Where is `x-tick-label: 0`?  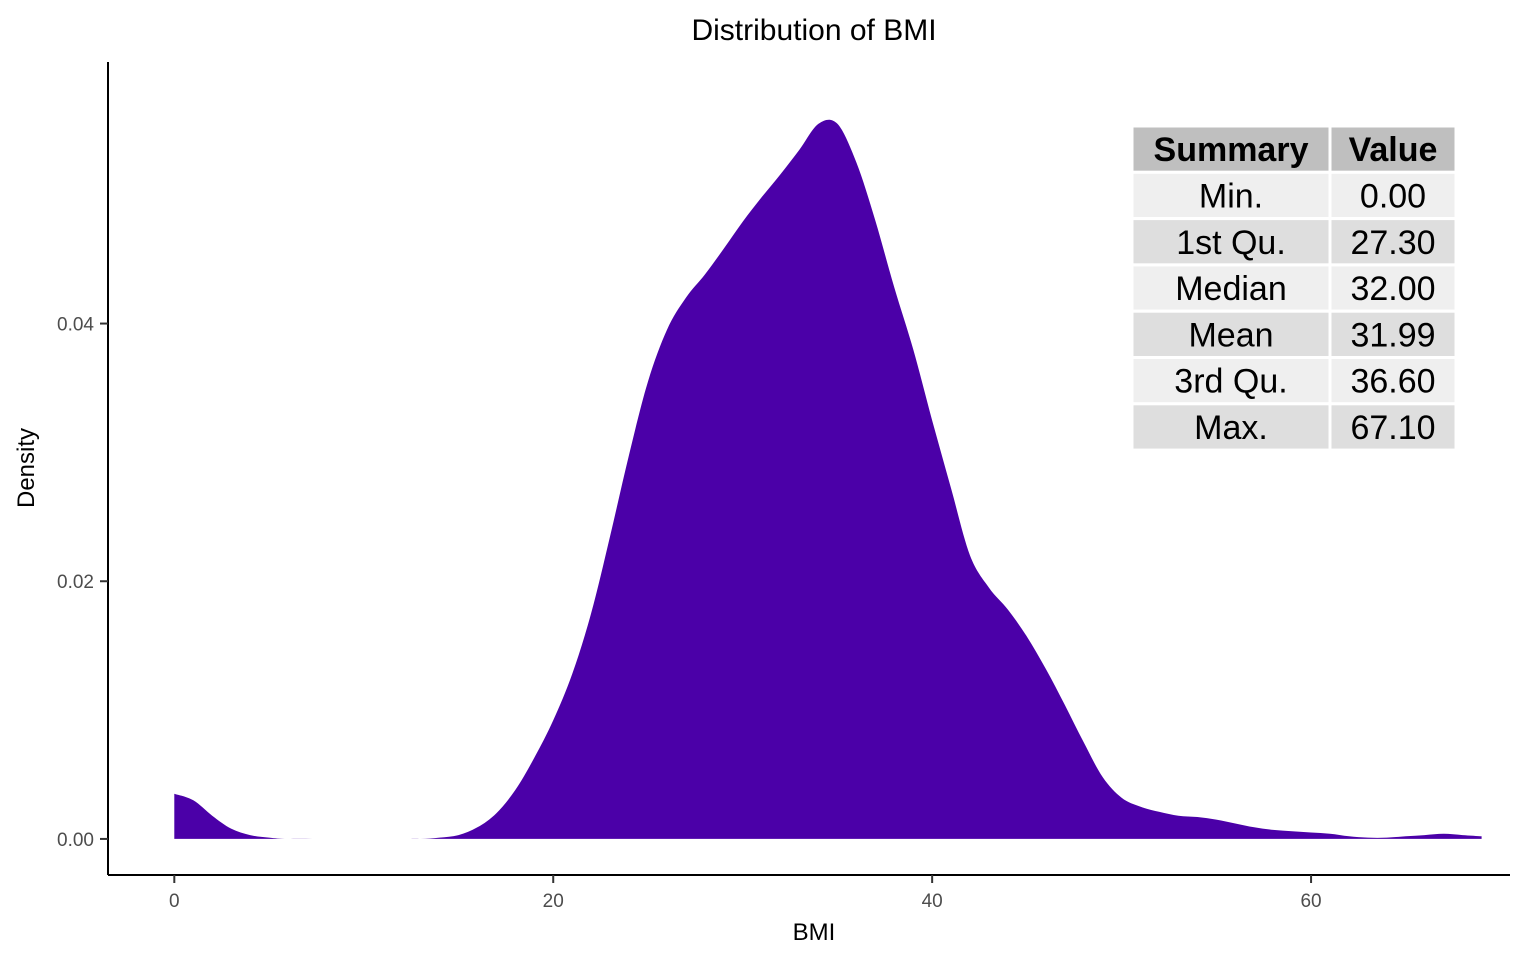
x-tick-label: 0 is located at coordinates (174, 901).